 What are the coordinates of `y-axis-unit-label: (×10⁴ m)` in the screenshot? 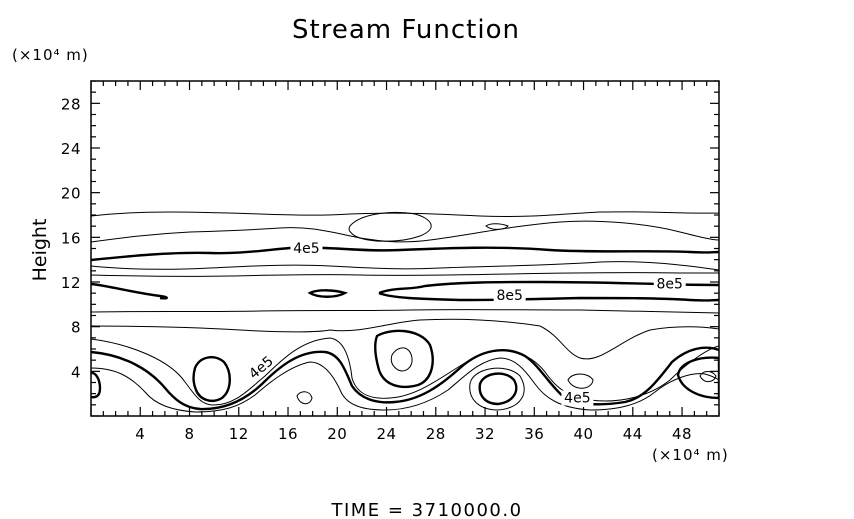 It's located at (50, 55).